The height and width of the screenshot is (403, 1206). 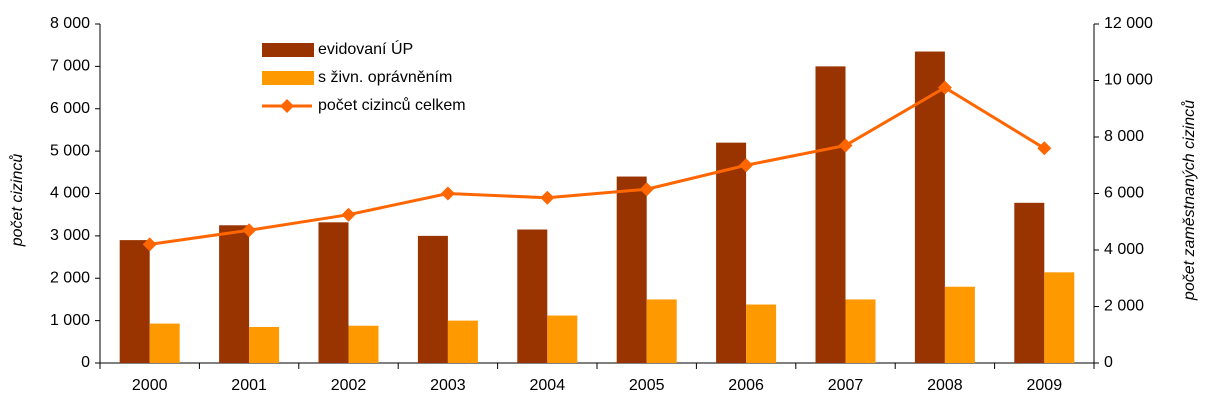 I want to click on x-tick-label: 2002, so click(x=349, y=385).